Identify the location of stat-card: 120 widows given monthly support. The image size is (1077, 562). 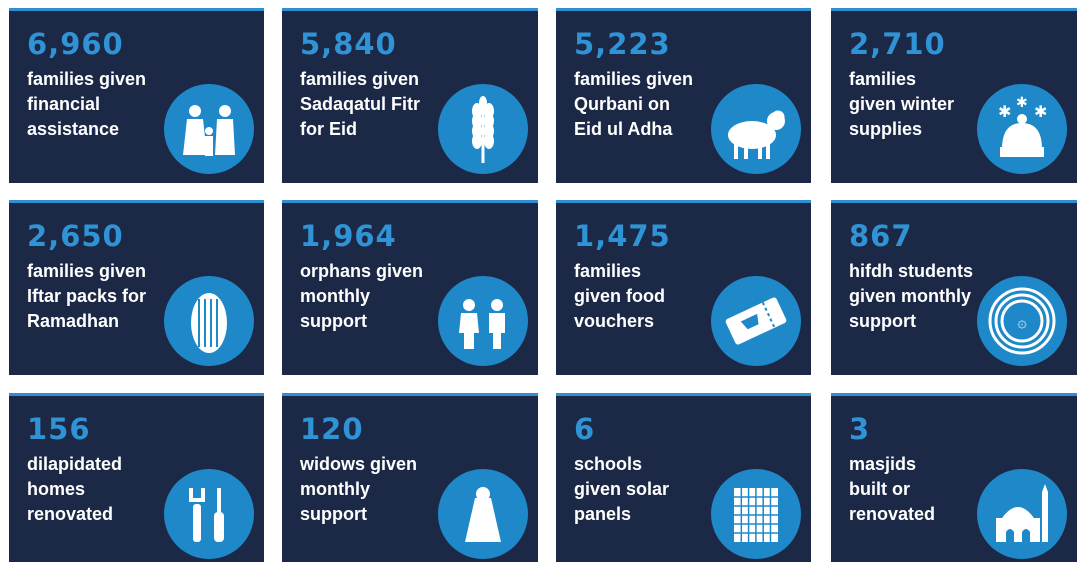
(410, 477).